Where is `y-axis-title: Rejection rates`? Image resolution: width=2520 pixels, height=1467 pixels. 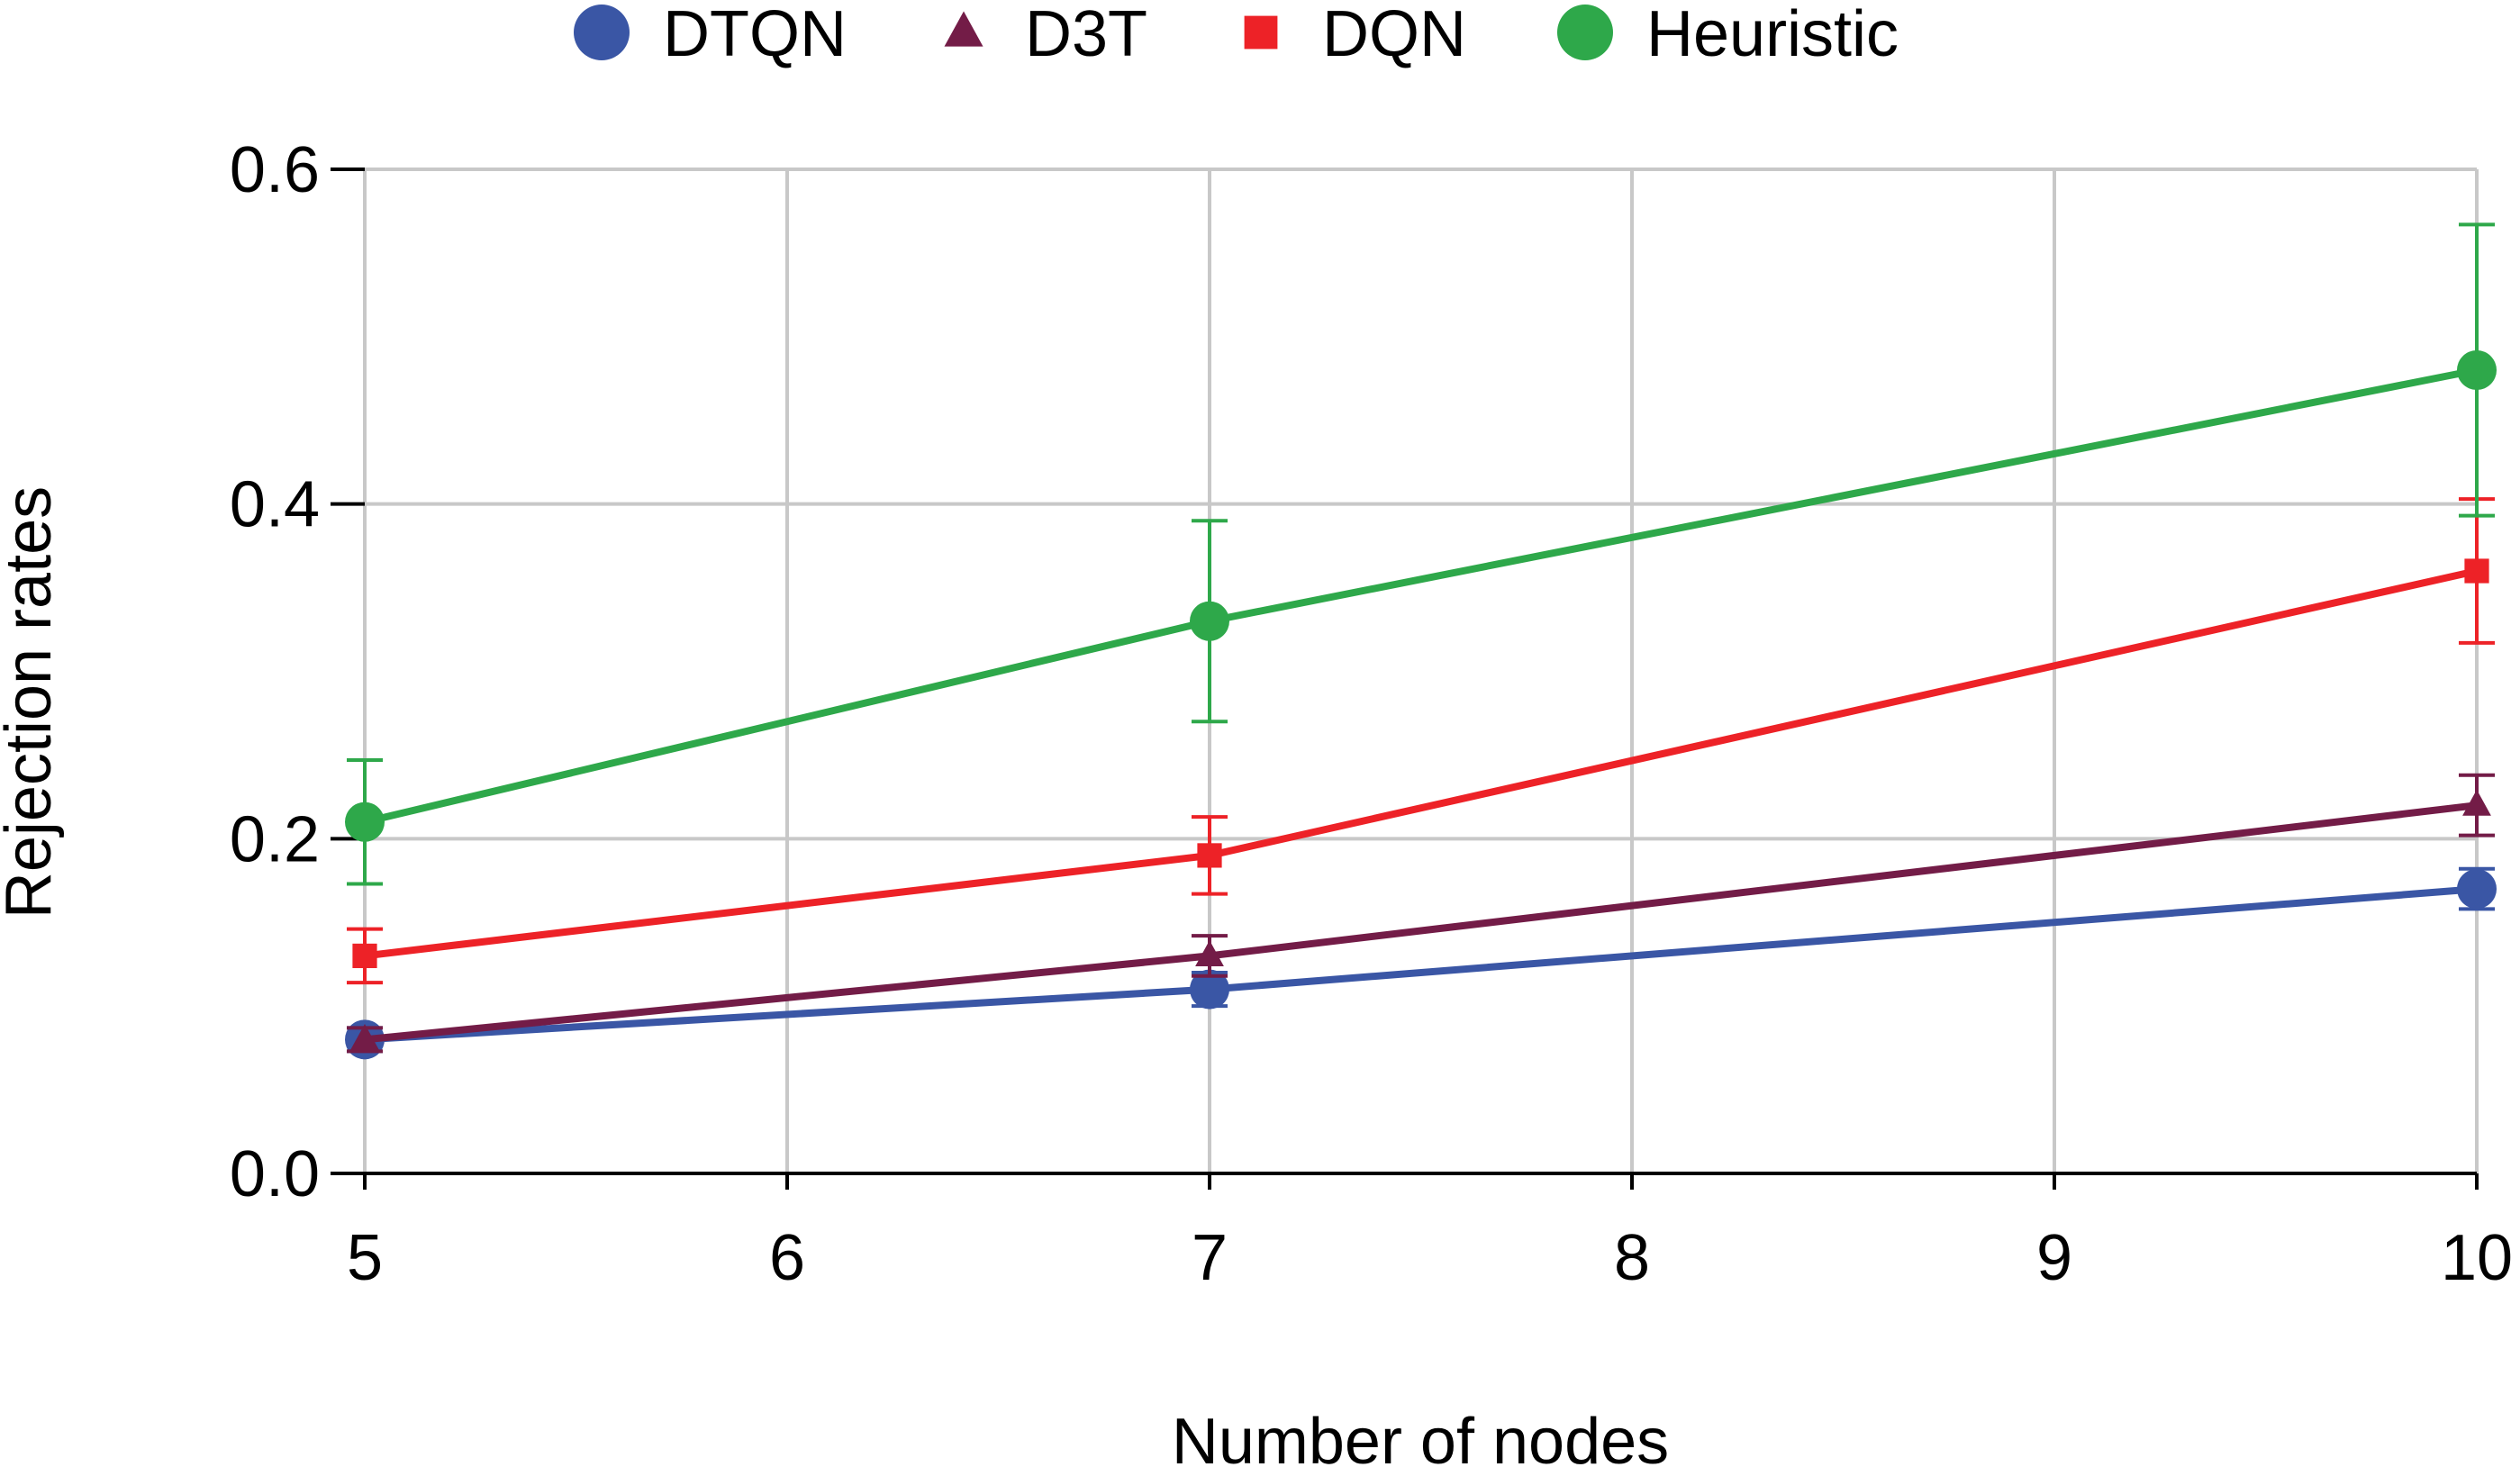
y-axis-title: Rejection rates is located at coordinates (32, 703).